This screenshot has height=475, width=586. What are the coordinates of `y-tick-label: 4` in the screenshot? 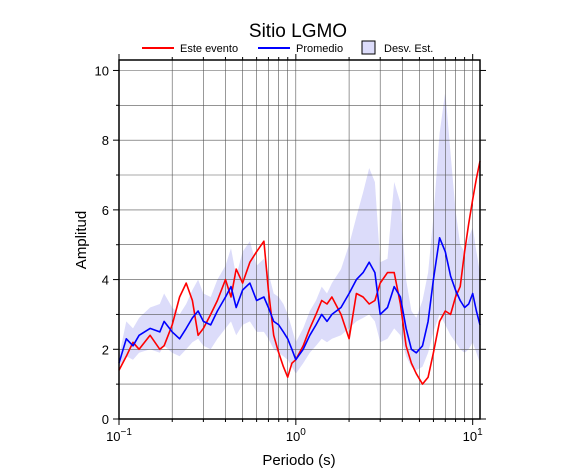 It's located at (105, 280).